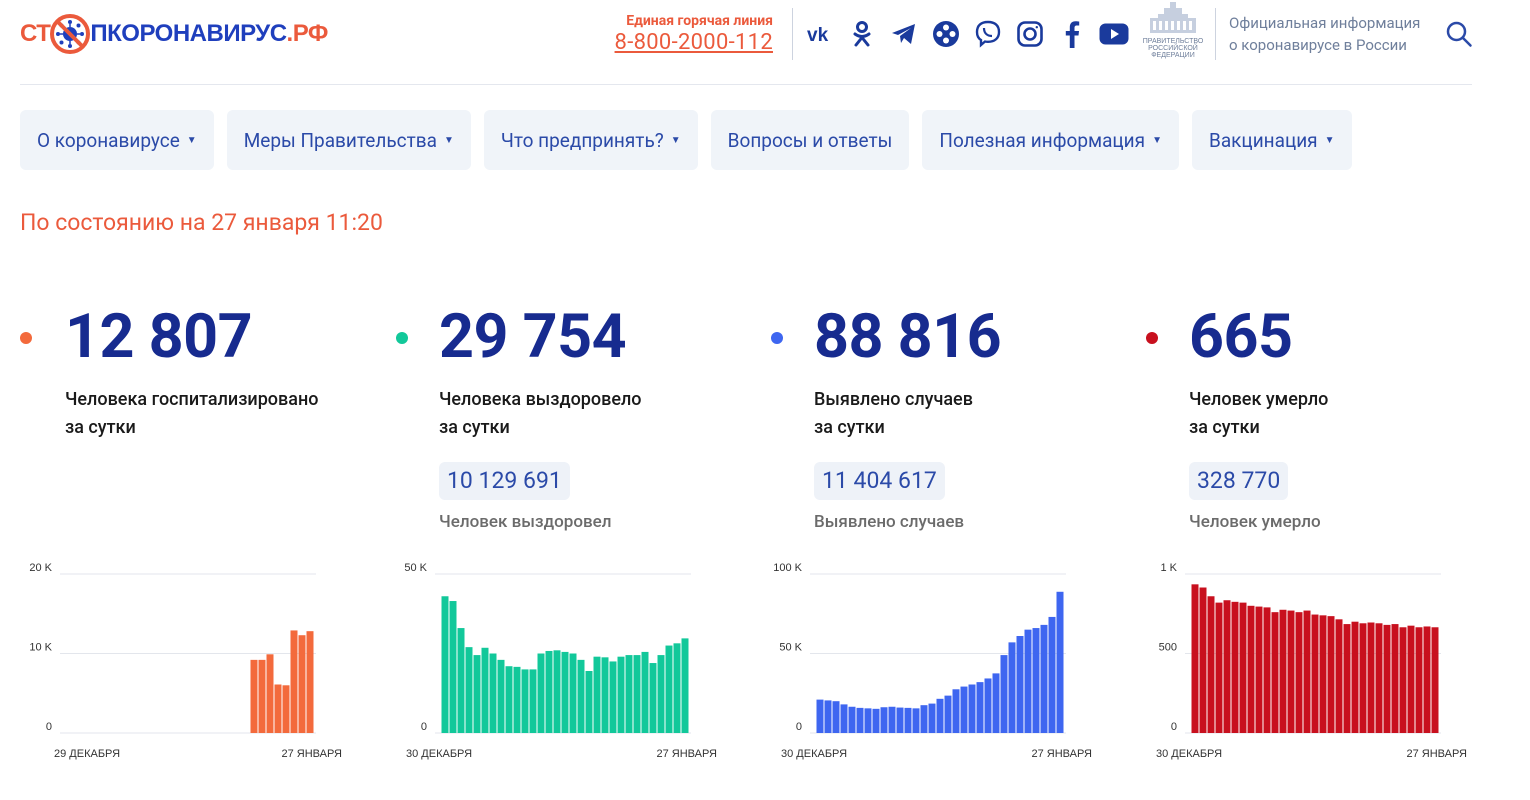 Image resolution: width=1530 pixels, height=800 pixels. Describe the element at coordinates (1114, 34) in the screenshot. I see `youtube-icon` at that location.